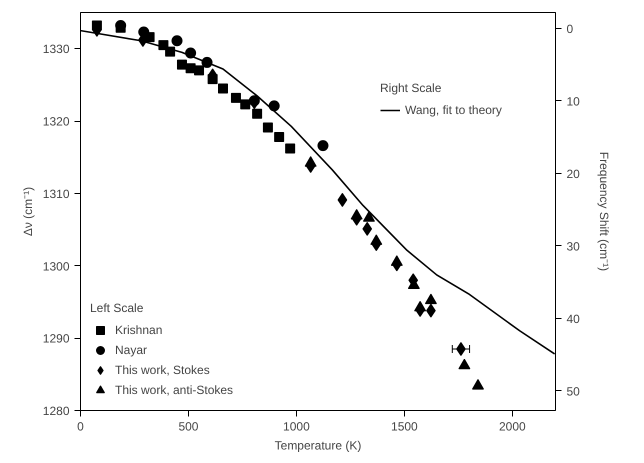 The width and height of the screenshot is (644, 463). I want to click on x-tick-label: 1500, so click(404, 427).